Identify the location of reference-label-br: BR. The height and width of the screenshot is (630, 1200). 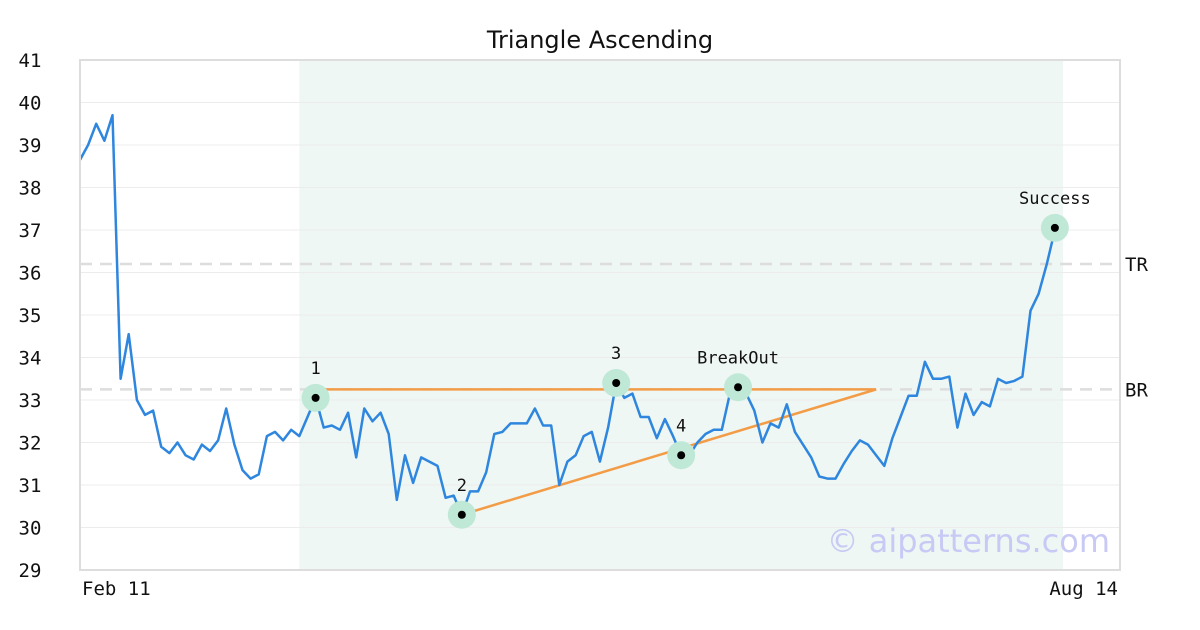
(1136, 390).